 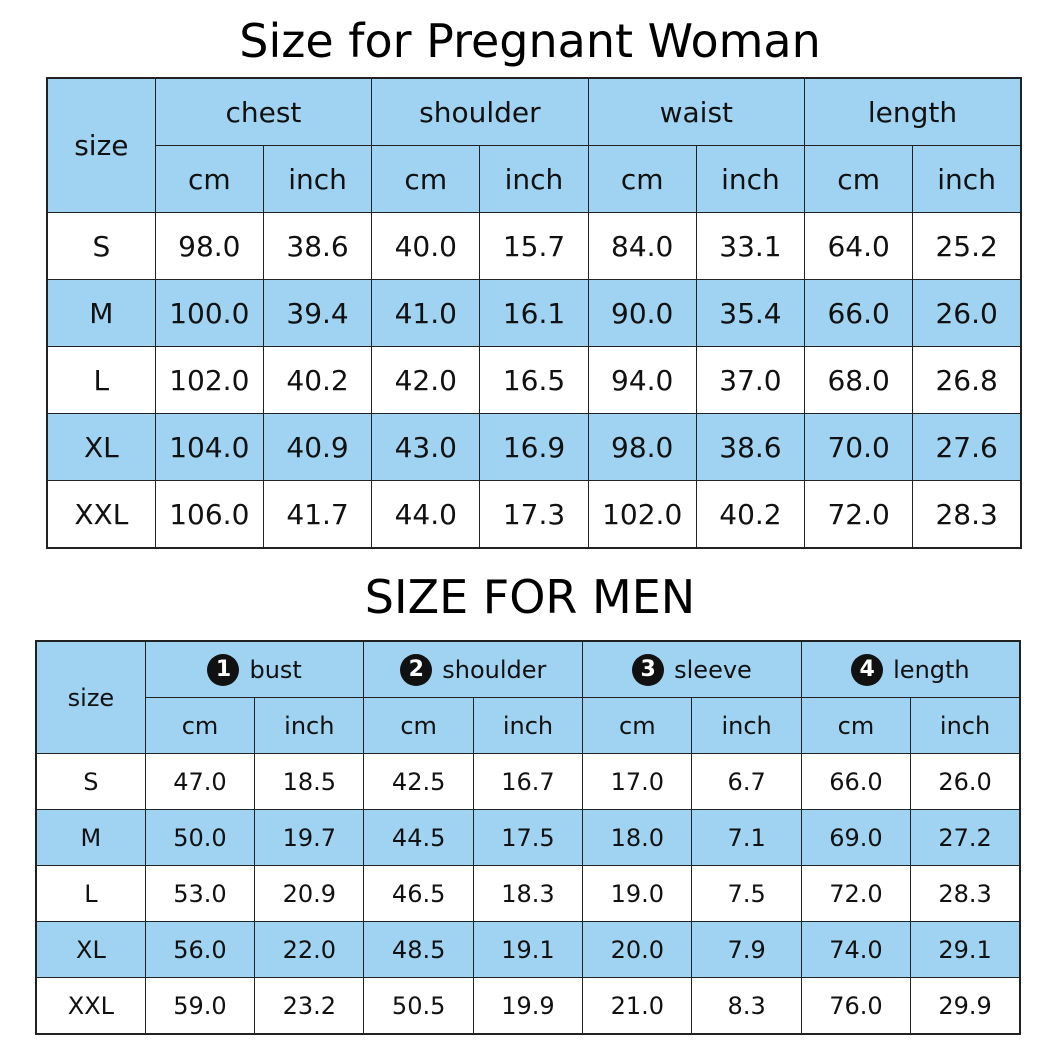 What do you see at coordinates (418, 949) in the screenshot?
I see `value-cell: 48.5` at bounding box center [418, 949].